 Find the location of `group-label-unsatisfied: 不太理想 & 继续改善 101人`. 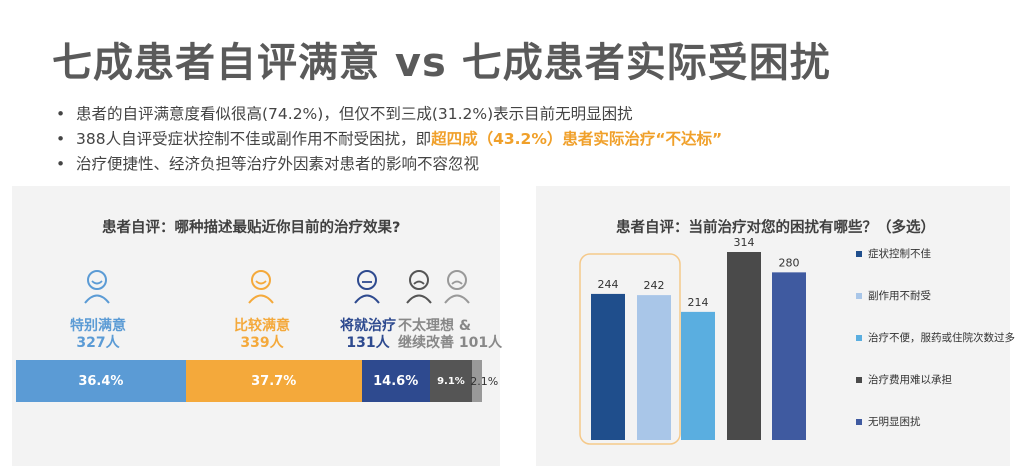

group-label-unsatisfied: 不太理想 & 继续改善 101人 is located at coordinates (450, 335).